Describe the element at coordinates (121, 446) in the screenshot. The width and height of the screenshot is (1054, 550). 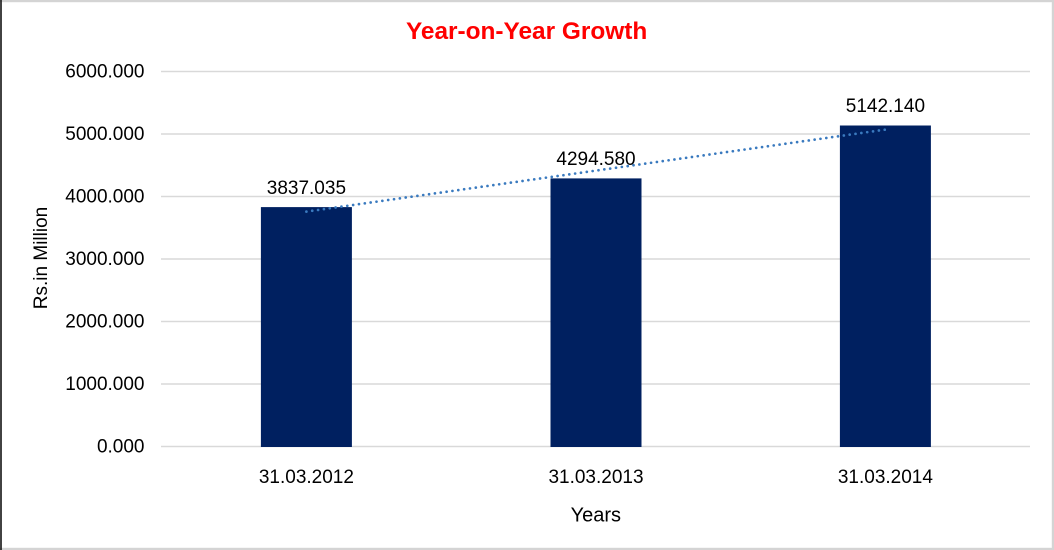
I see `svg-text: 0.000` at that location.